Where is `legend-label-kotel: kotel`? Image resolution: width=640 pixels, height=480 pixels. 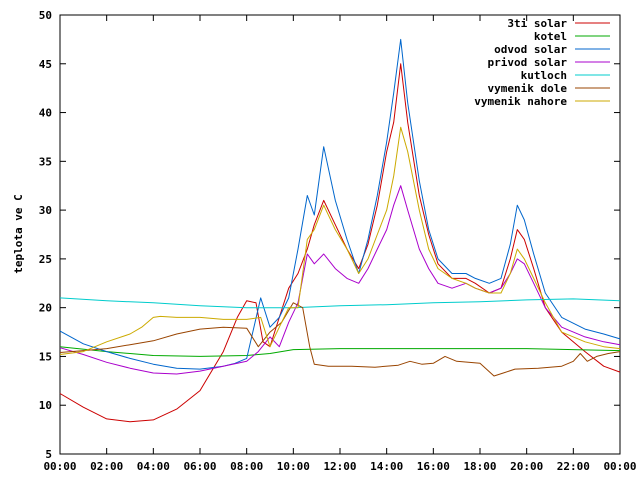 legend-label-kotel: kotel is located at coordinates (550, 36).